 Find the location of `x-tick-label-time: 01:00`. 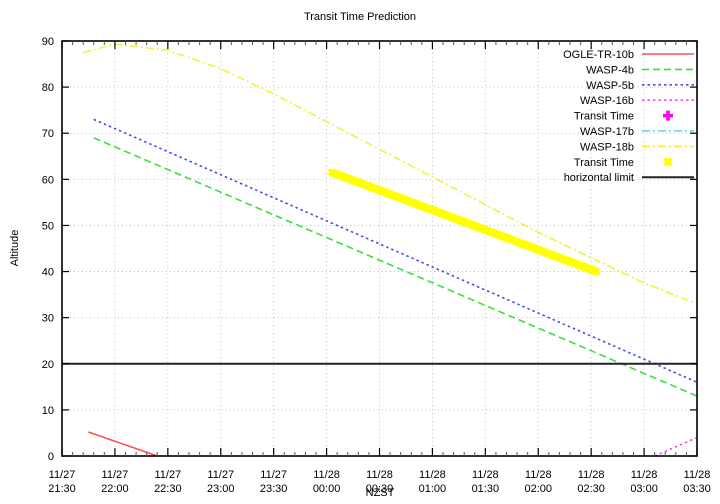

x-tick-label-time: 01:00 is located at coordinates (433, 489).